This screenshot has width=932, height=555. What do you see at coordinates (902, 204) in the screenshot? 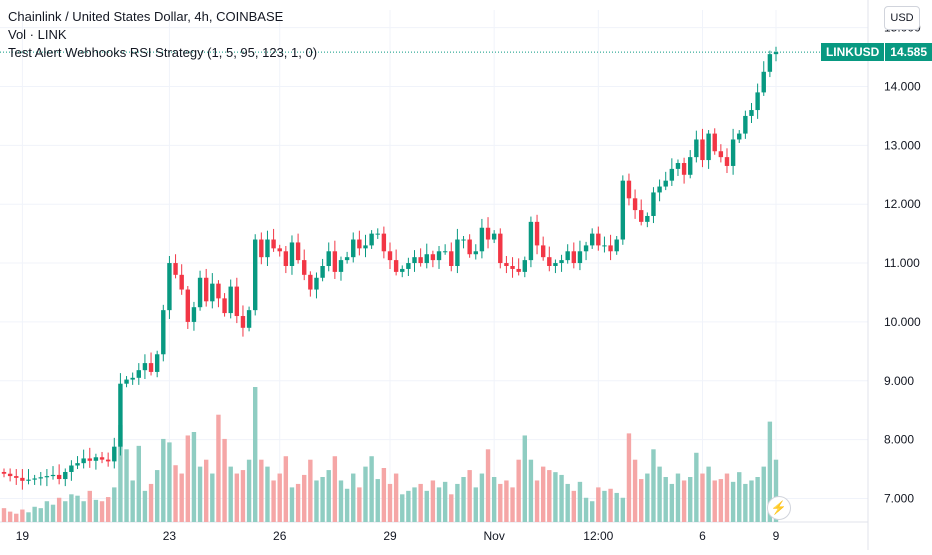
I see `y-tick-label: 12.000` at bounding box center [902, 204].